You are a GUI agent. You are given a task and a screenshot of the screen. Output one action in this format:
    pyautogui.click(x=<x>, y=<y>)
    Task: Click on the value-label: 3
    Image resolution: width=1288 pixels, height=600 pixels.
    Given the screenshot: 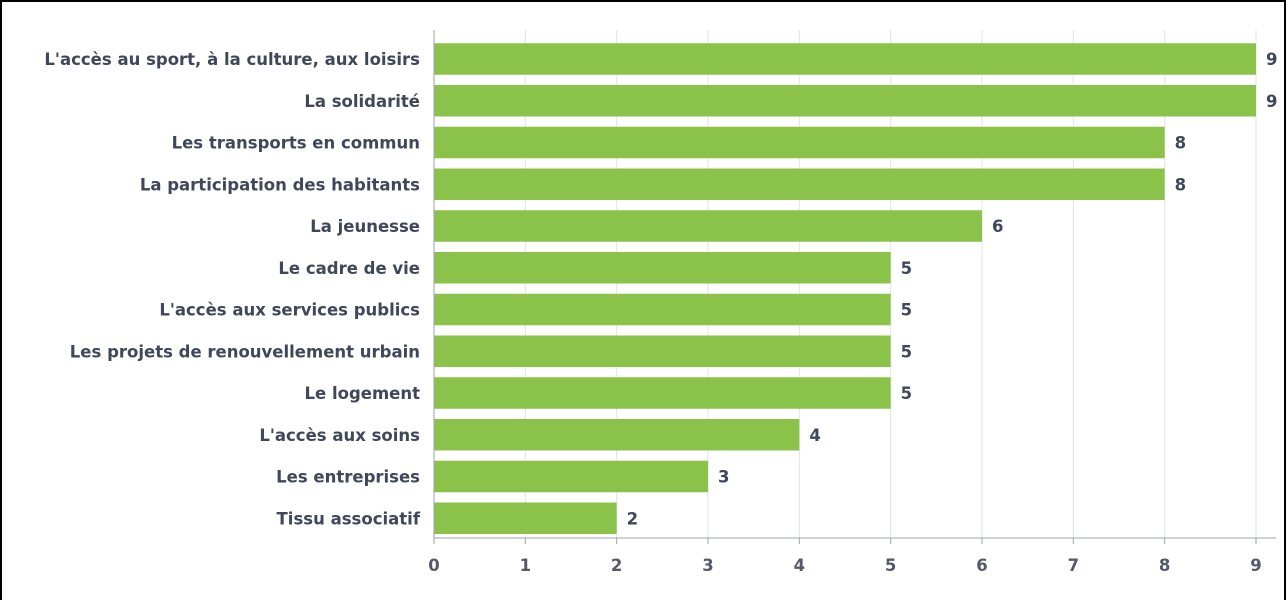 What is the action you would take?
    pyautogui.click(x=723, y=477)
    